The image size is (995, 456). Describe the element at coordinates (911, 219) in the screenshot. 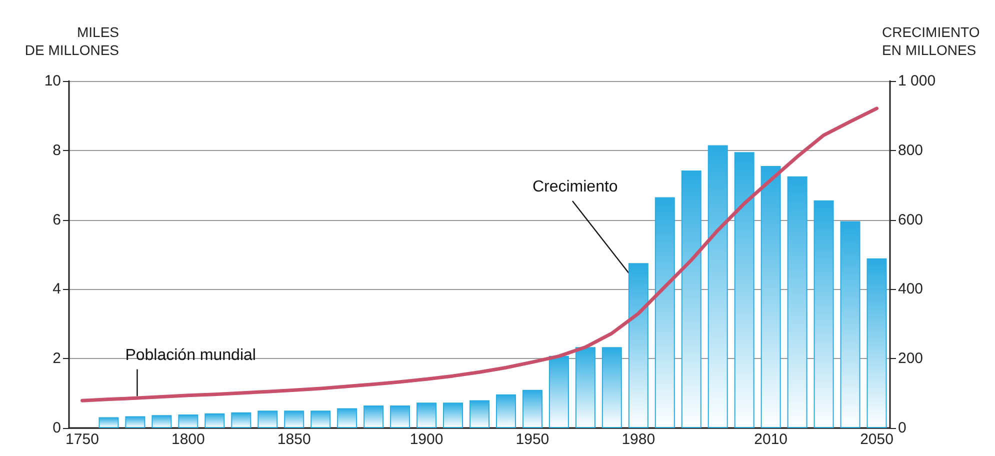

I see `y2-tick-label: 600` at that location.